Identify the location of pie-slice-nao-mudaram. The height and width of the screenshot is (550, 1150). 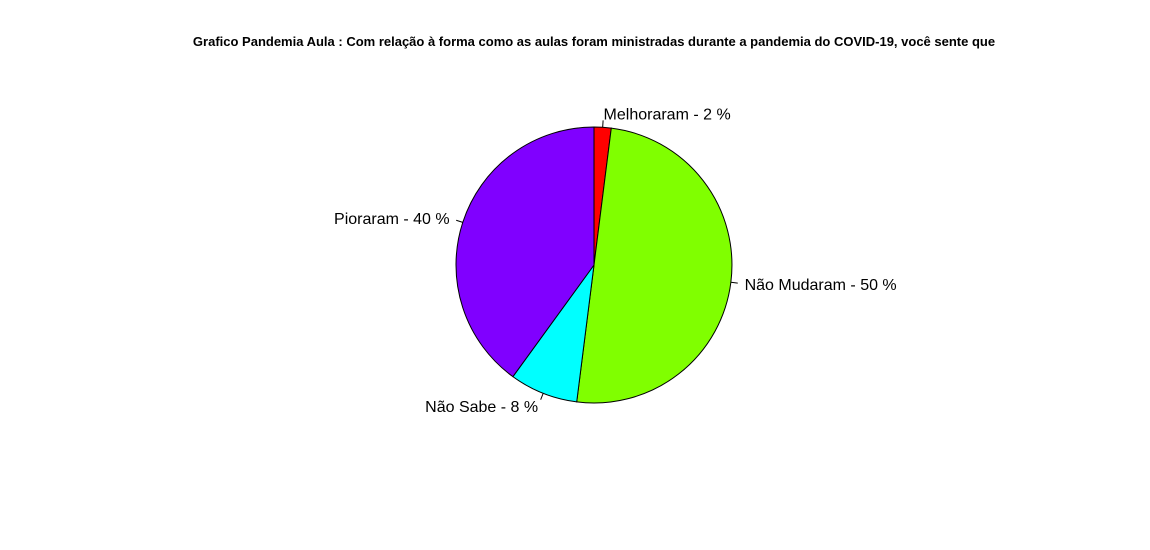
(654, 265).